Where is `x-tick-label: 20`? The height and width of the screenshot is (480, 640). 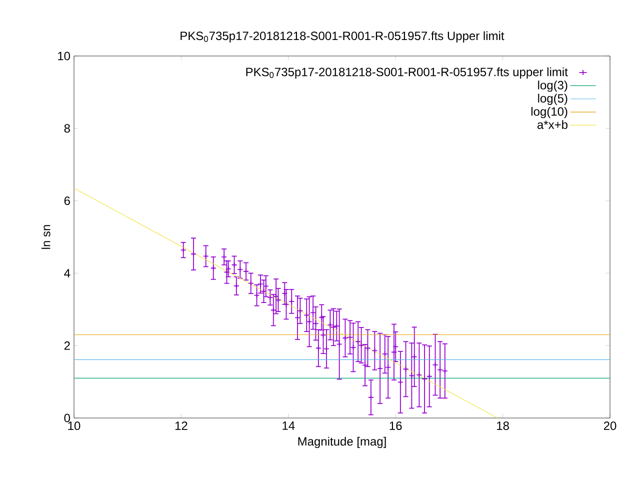
x-tick-label: 20 is located at coordinates (610, 426).